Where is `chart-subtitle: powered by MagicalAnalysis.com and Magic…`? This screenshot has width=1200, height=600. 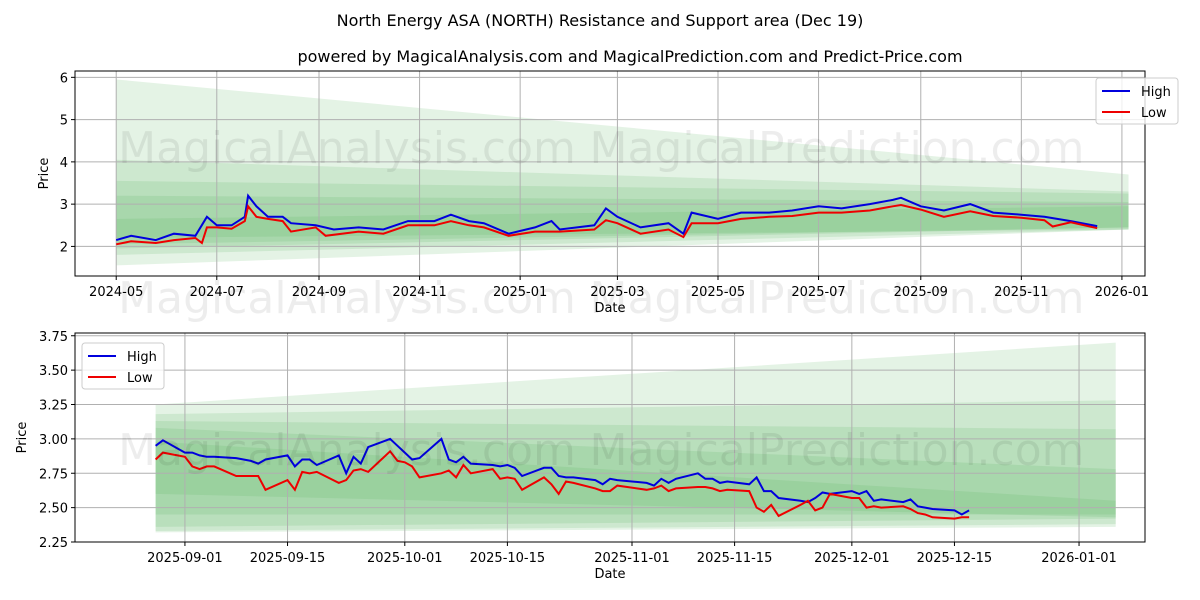
chart-subtitle: powered by MagicalAnalysis.com and Magic… is located at coordinates (629, 56).